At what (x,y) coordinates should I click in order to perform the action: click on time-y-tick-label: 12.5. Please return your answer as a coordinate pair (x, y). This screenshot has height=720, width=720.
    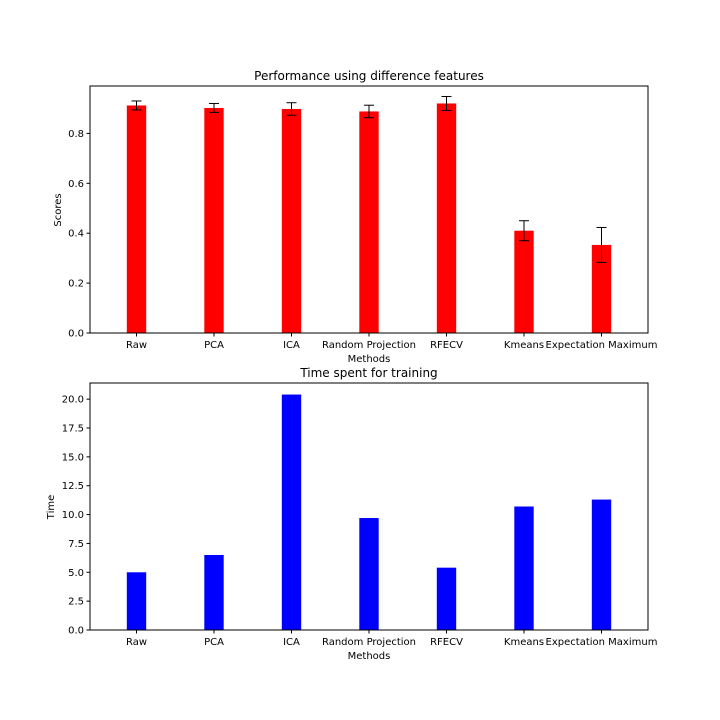
    Looking at the image, I should click on (73, 486).